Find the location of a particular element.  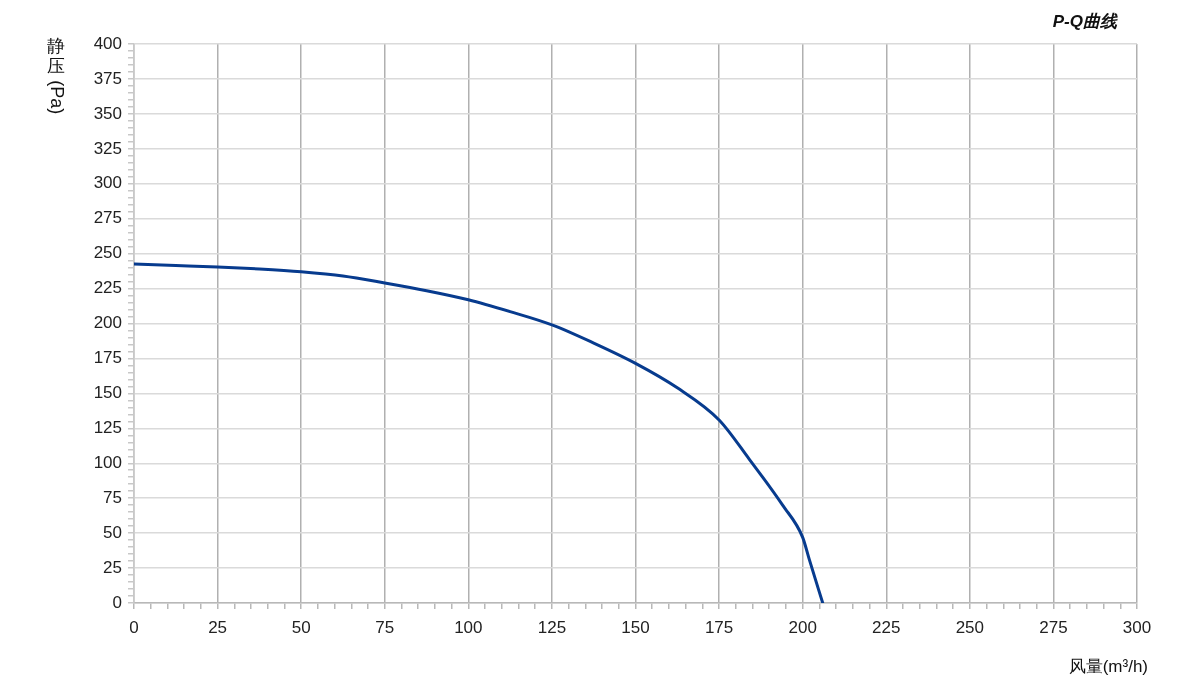

y-tick-label: 250 is located at coordinates (107, 253).